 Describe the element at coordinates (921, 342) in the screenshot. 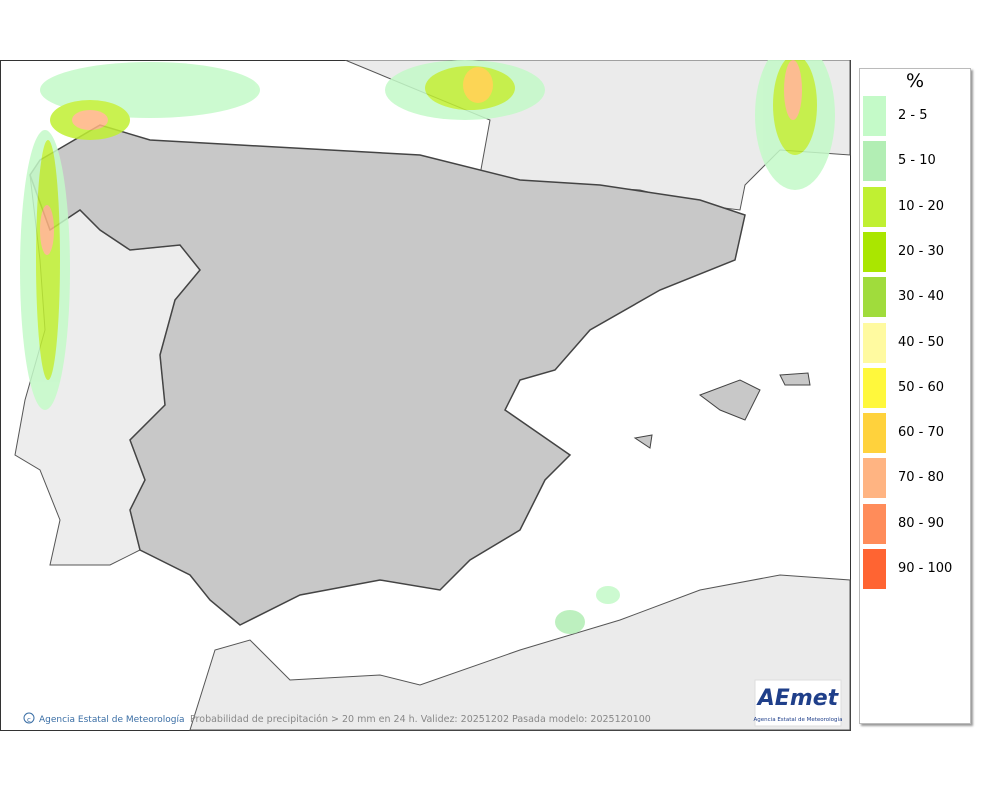

I see `legend-label: 40 - 50` at that location.